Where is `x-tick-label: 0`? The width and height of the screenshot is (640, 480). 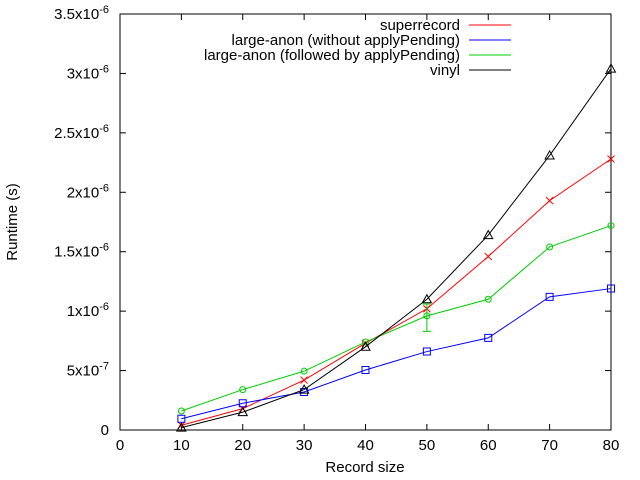
x-tick-label: 0 is located at coordinates (120, 445).